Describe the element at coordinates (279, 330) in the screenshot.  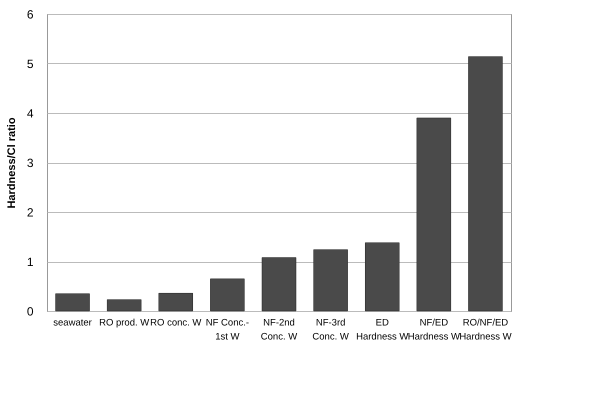
I see `x-tick-label: NF-2nd Conc. W` at that location.